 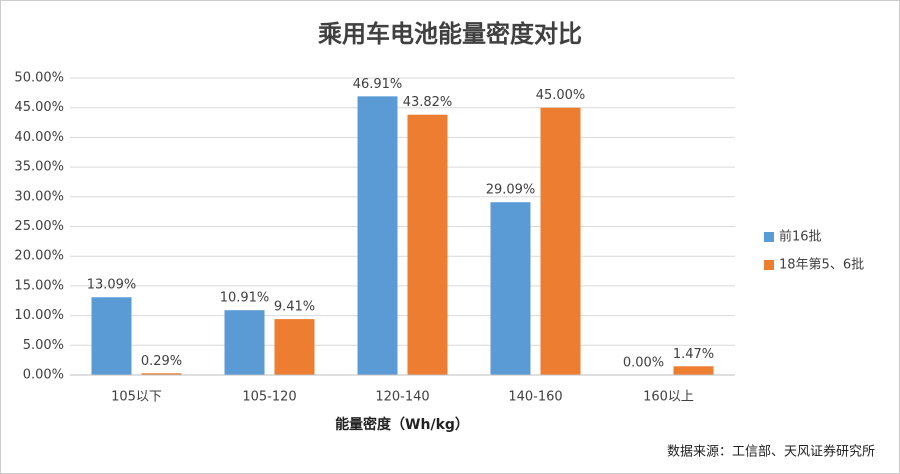 I want to click on y-tick-label: 40.00%, so click(x=39, y=137).